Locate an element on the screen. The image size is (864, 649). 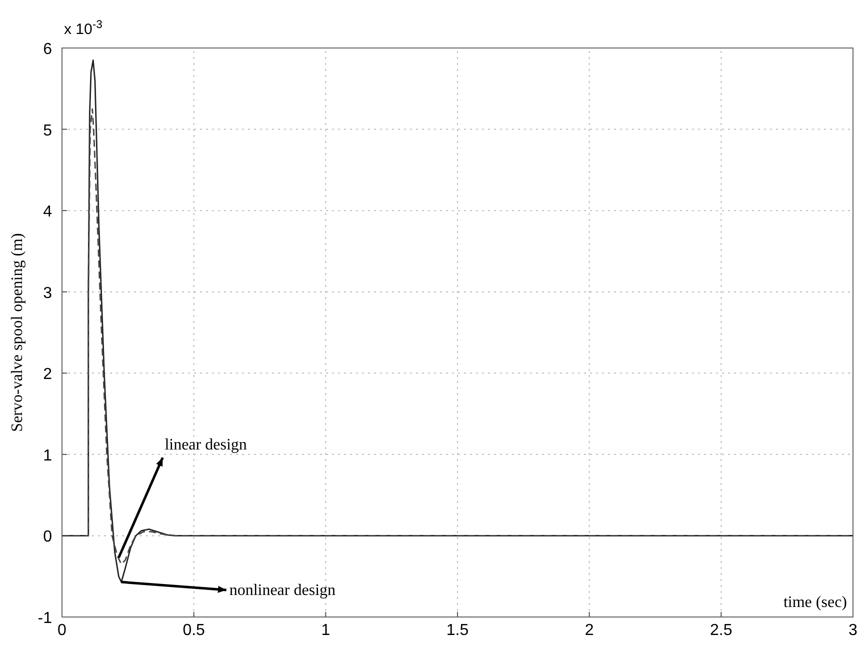
y-tick-label: 4 is located at coordinates (47, 212).